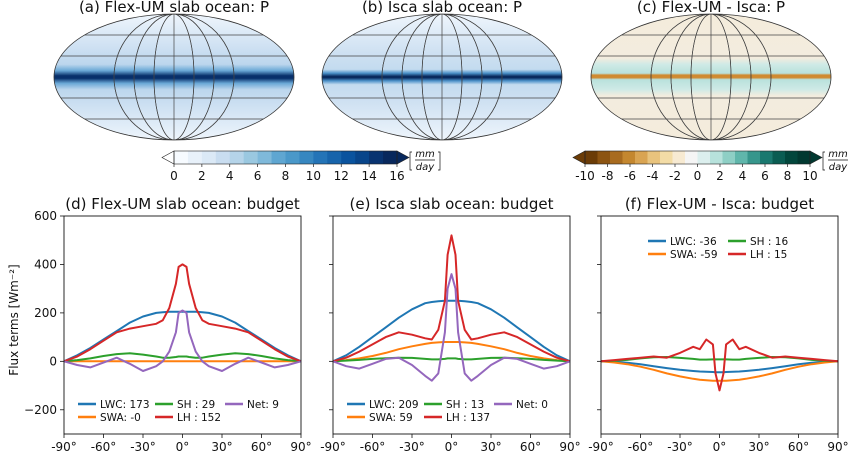 The height and width of the screenshot is (457, 850). I want to click on y-tick-label: 600, so click(45, 216).